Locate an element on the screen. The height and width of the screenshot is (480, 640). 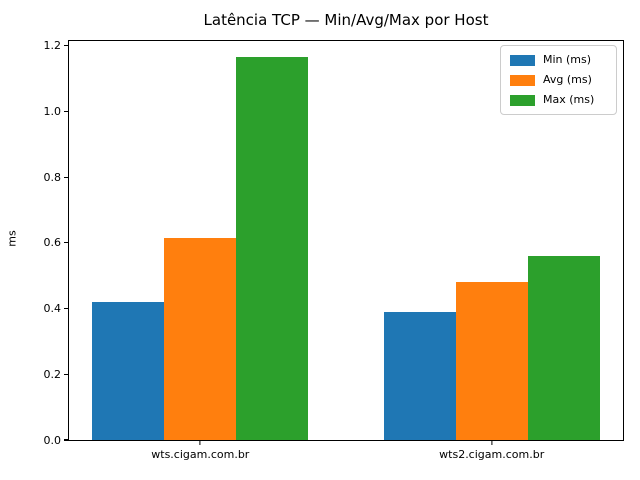
y-tick-label: 0.4 is located at coordinates (52, 309).